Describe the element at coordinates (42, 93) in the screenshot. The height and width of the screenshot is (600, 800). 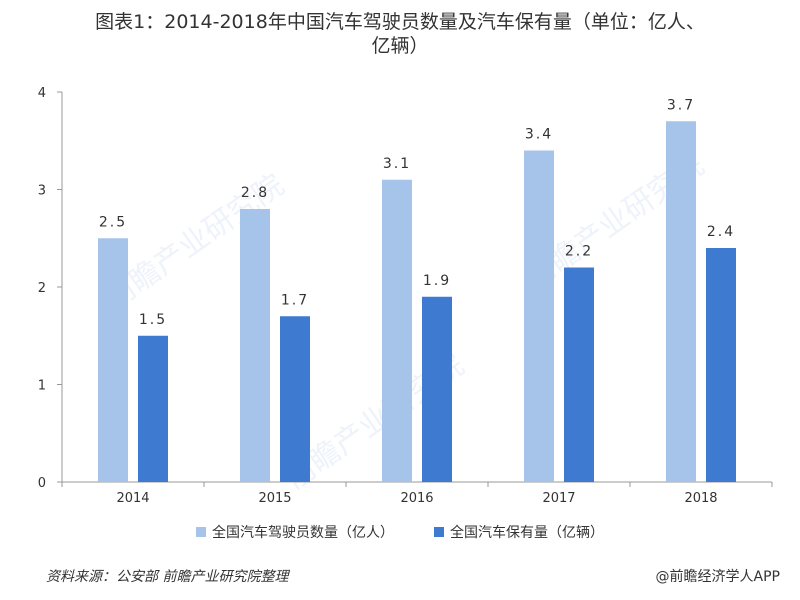
I see `y-tick-label-4: 4` at that location.